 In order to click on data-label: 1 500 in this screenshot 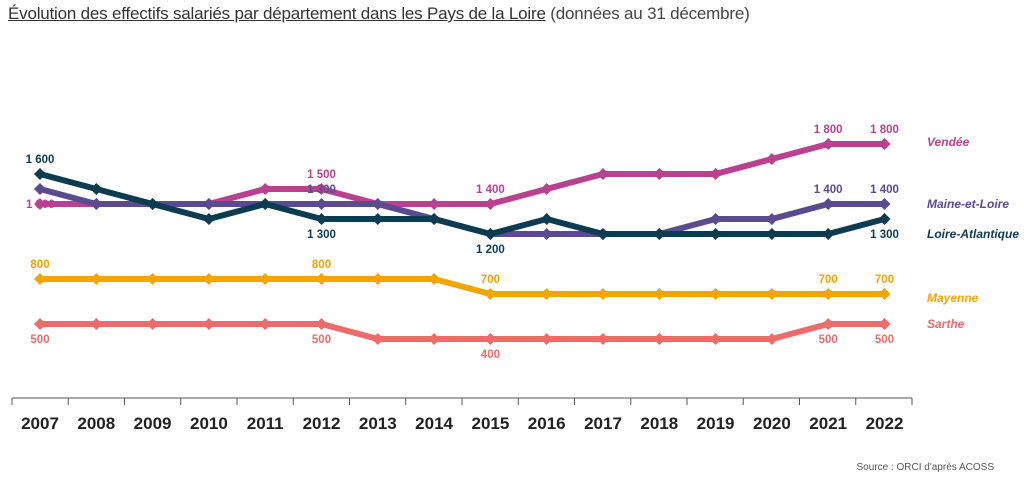, I will do `click(321, 175)`.